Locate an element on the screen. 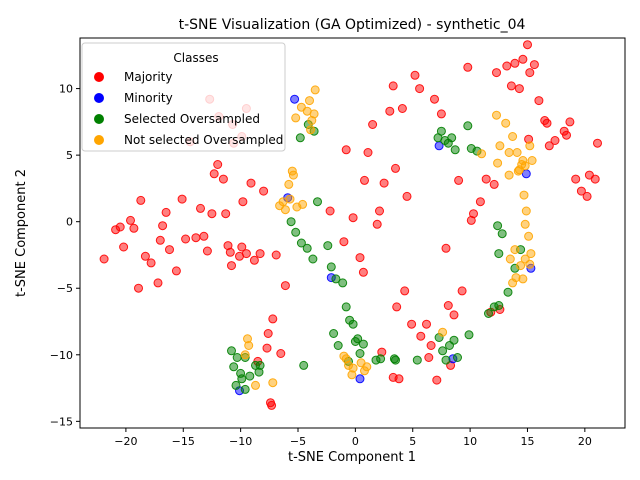  y-tick-label: 10 is located at coordinates (66, 89).